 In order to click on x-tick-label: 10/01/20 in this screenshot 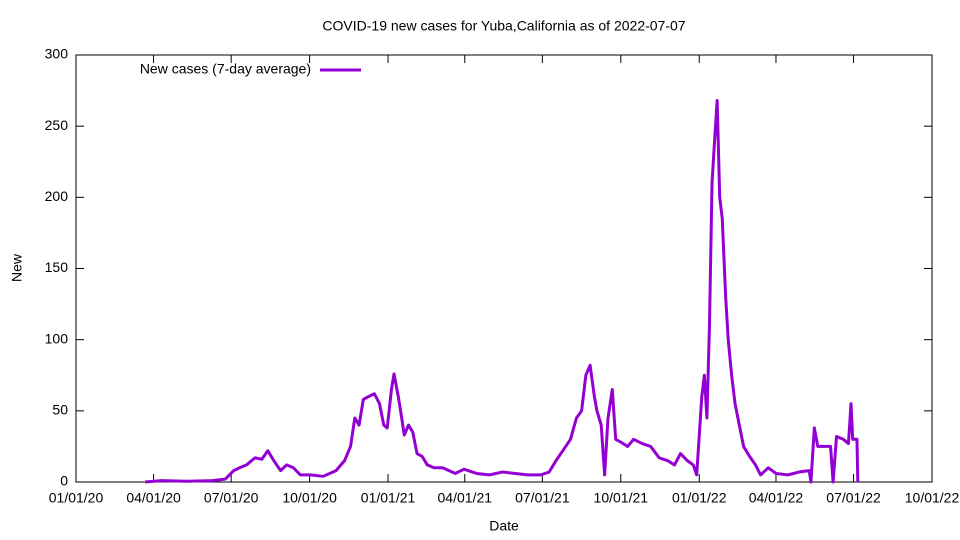, I will do `click(309, 498)`.